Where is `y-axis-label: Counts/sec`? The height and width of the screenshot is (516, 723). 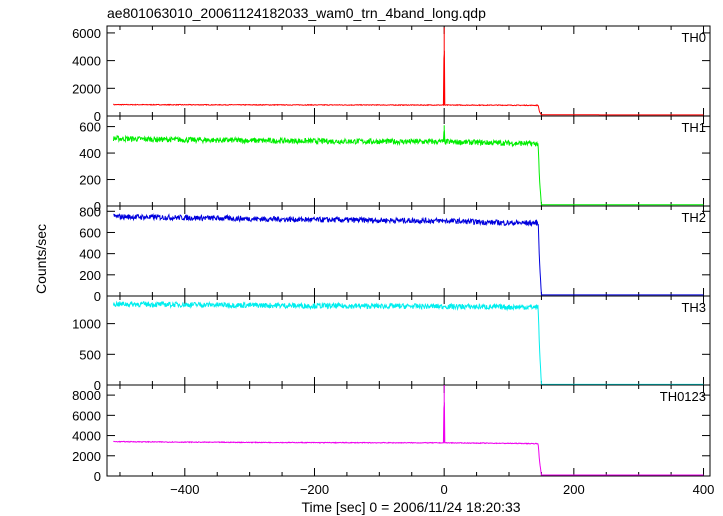
y-axis-label: Counts/sec is located at coordinates (41, 259).